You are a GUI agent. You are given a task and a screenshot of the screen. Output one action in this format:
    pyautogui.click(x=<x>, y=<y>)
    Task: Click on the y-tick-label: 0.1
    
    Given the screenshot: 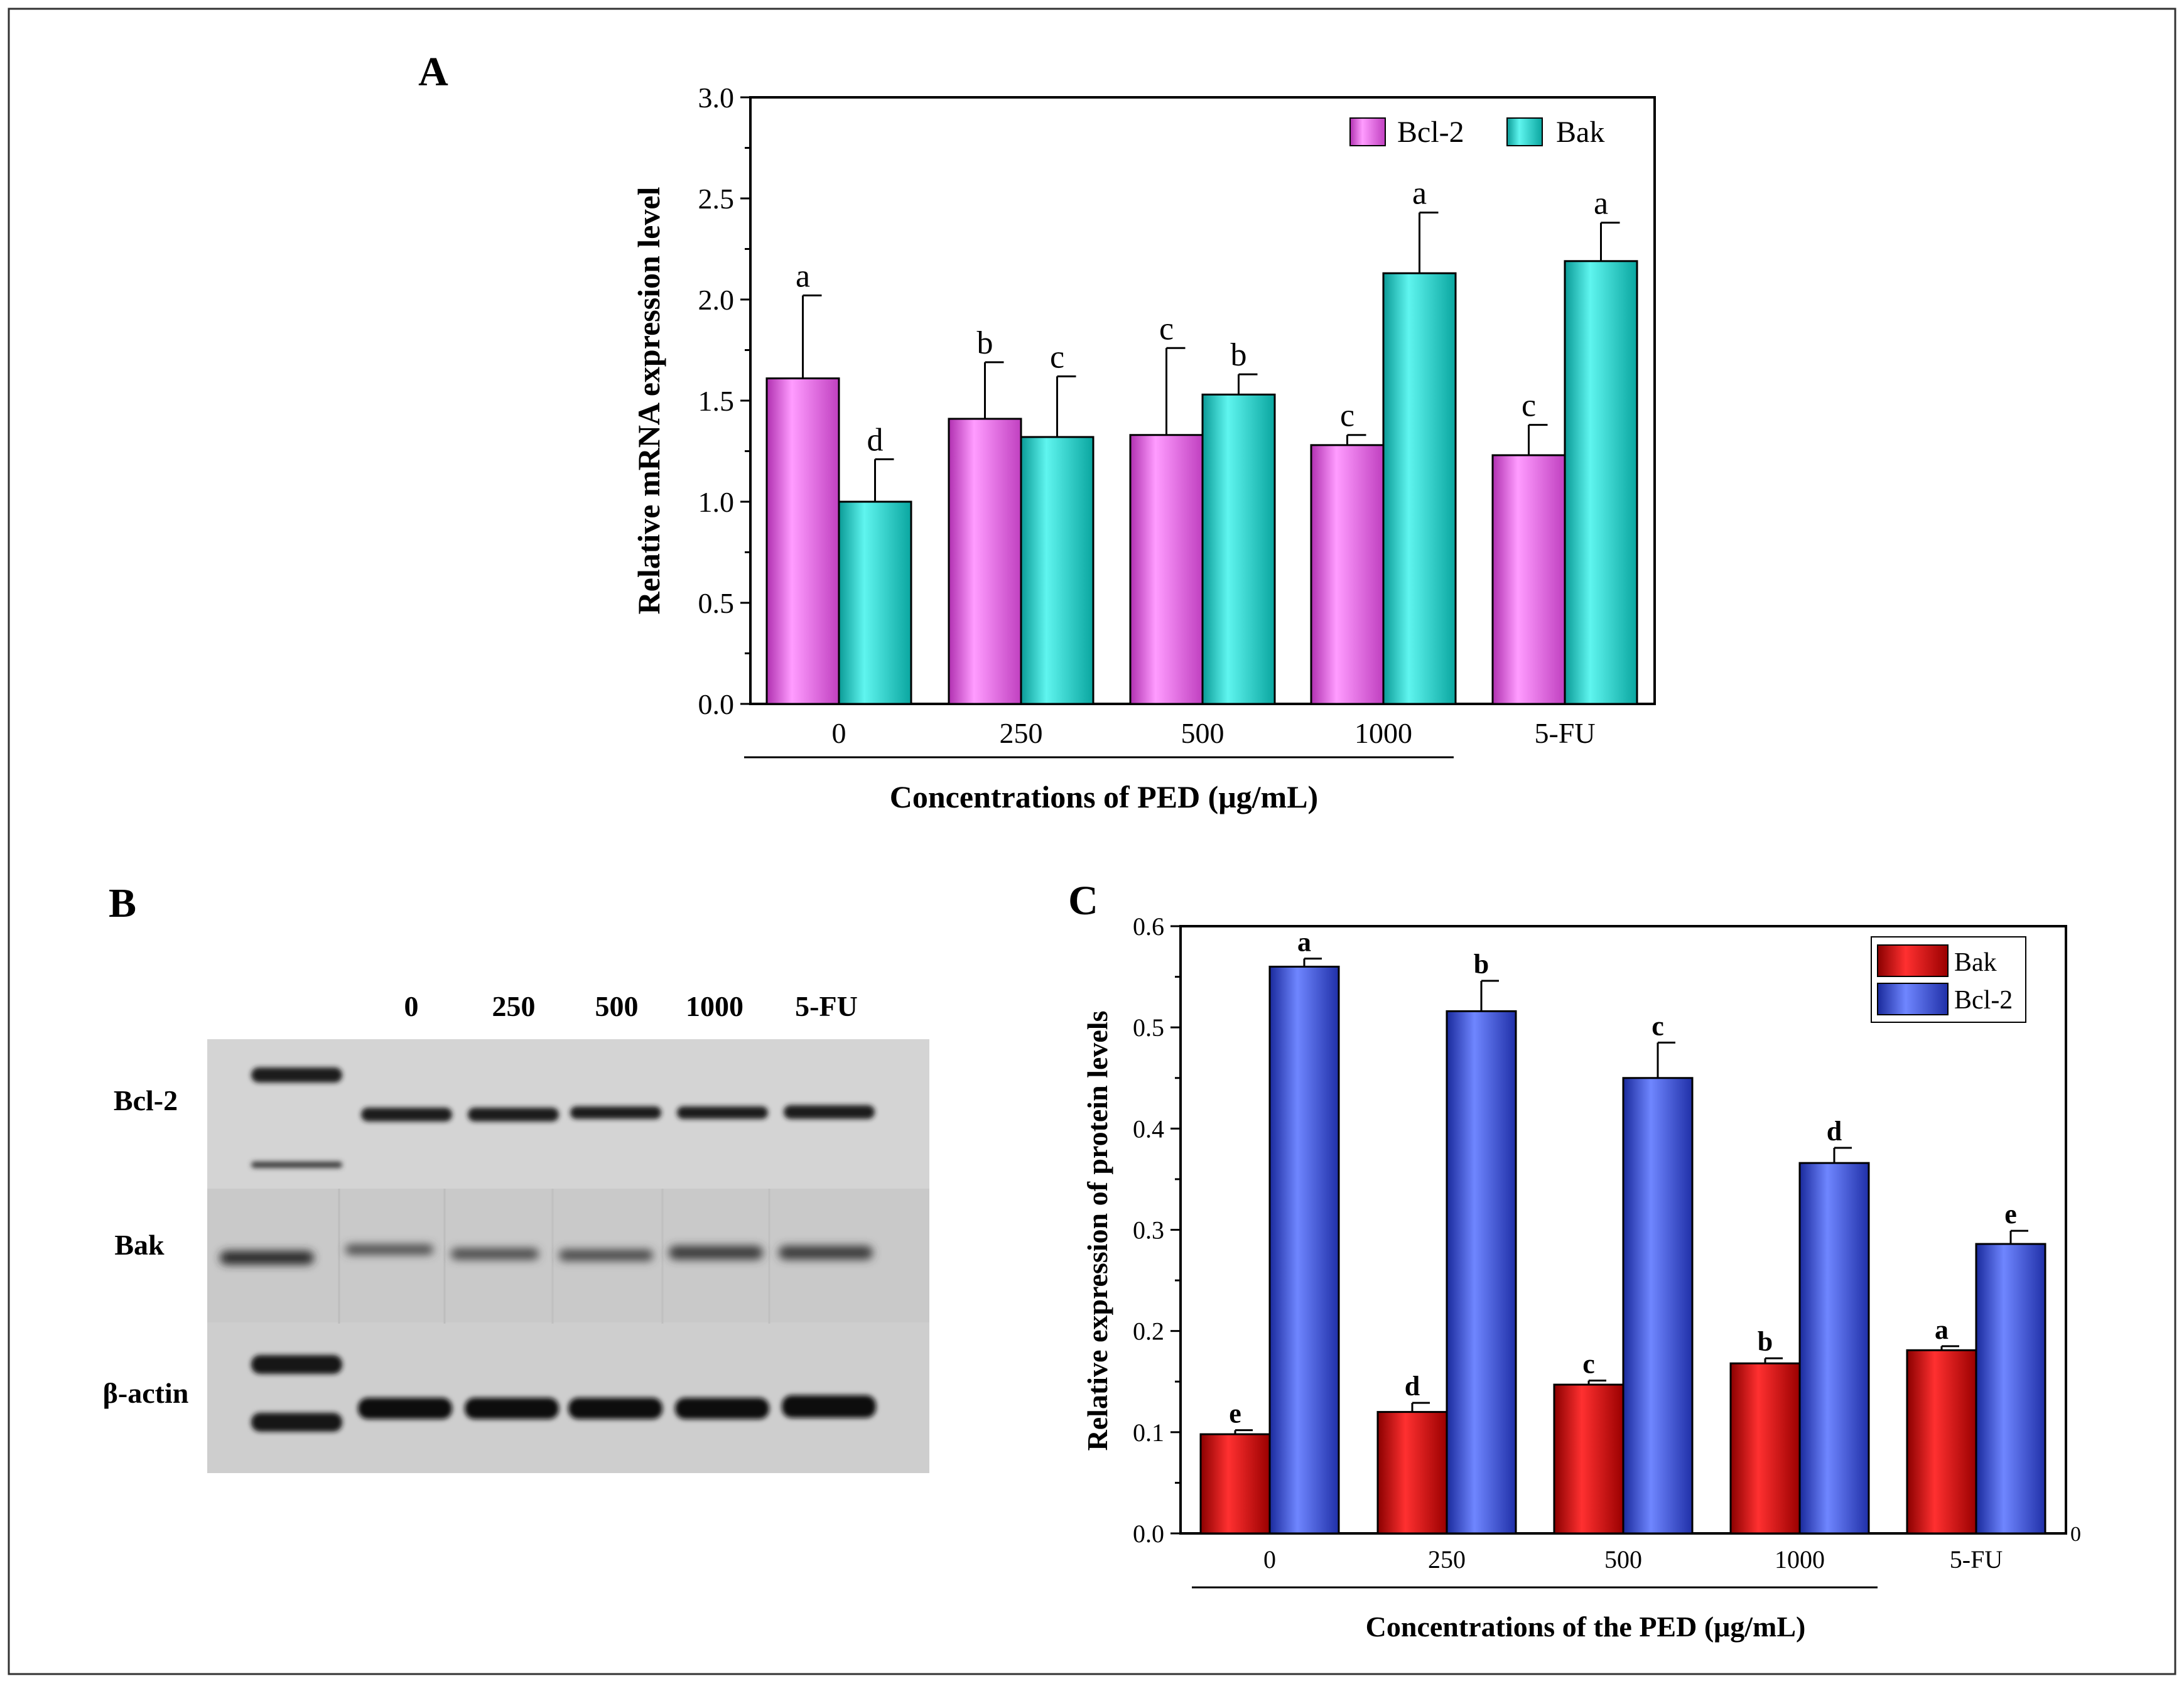 What is the action you would take?
    pyautogui.click(x=1148, y=1432)
    